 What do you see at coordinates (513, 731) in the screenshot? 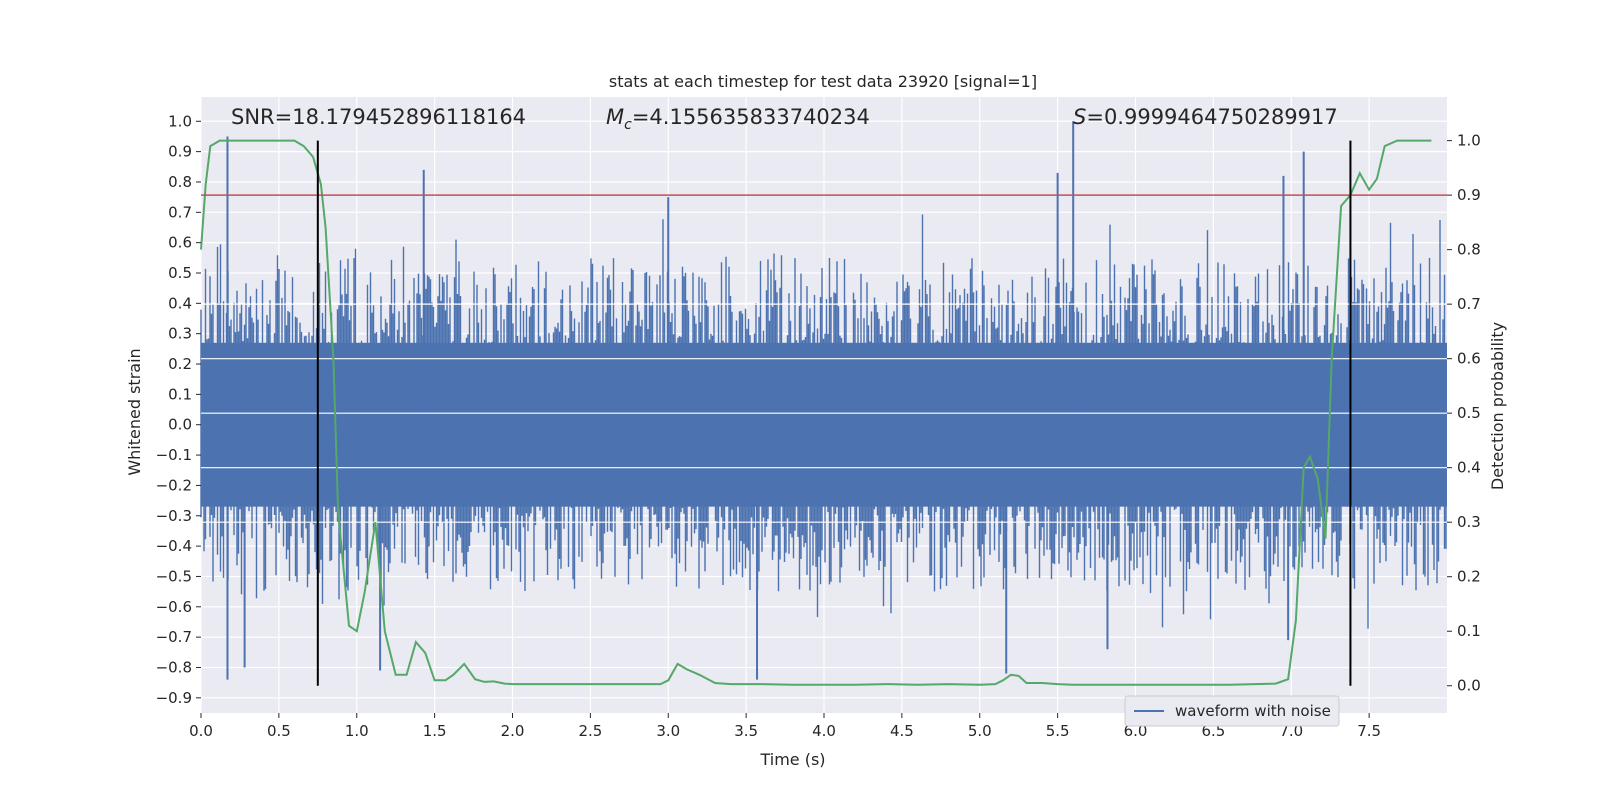
I see `x-tick-label: 2.0` at bounding box center [513, 731].